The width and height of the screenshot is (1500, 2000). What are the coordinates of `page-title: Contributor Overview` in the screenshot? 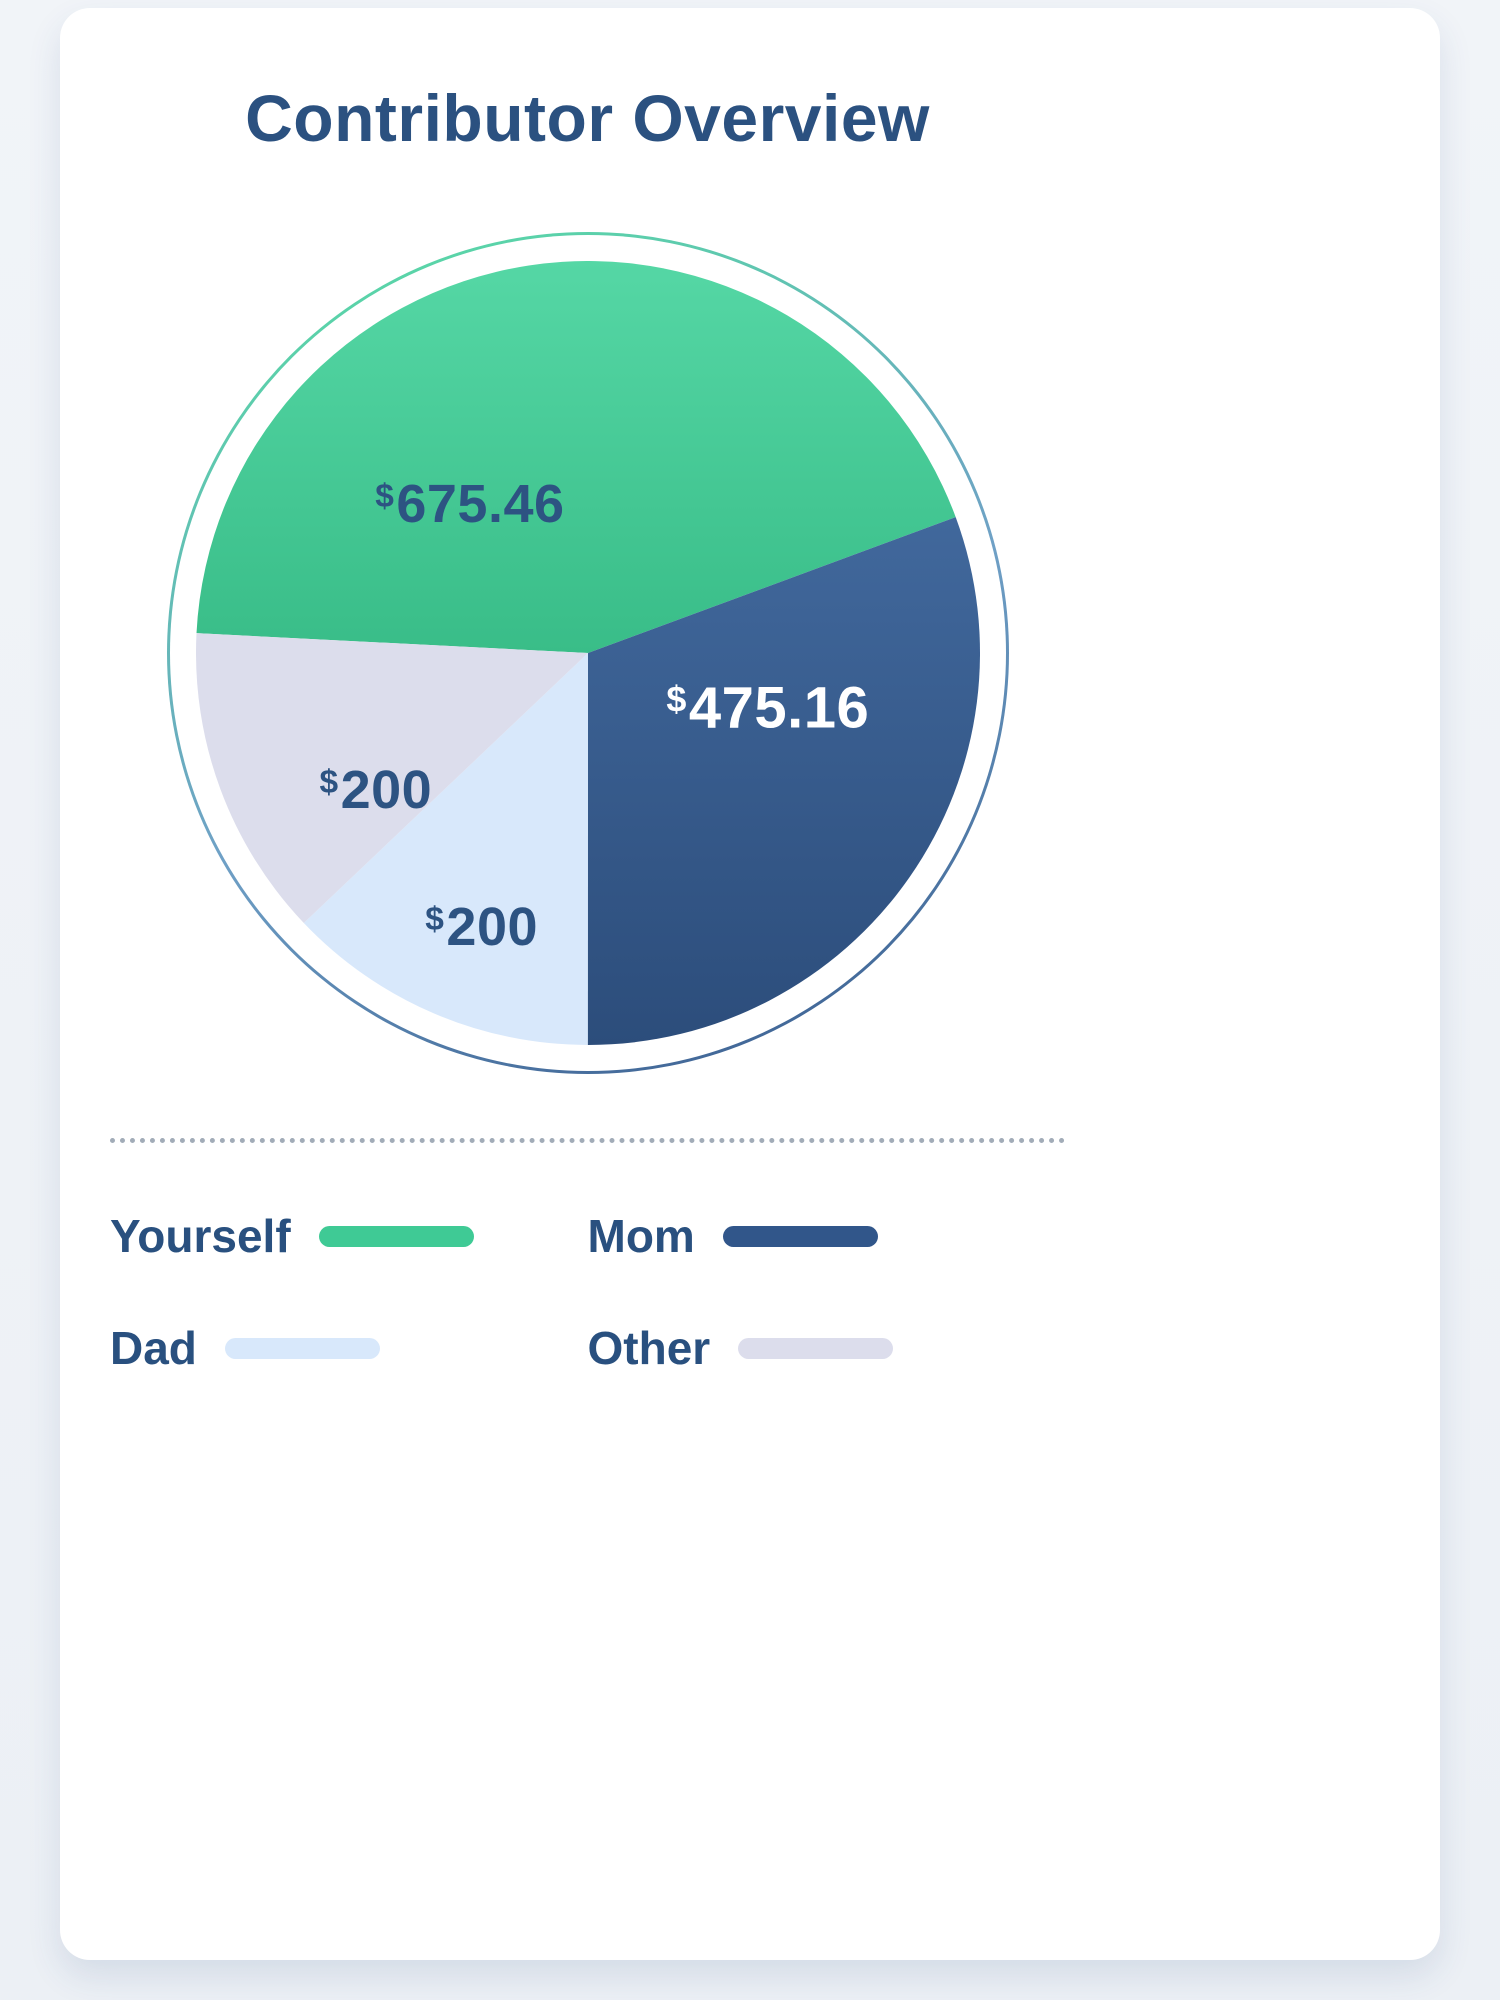 It's located at (587, 118).